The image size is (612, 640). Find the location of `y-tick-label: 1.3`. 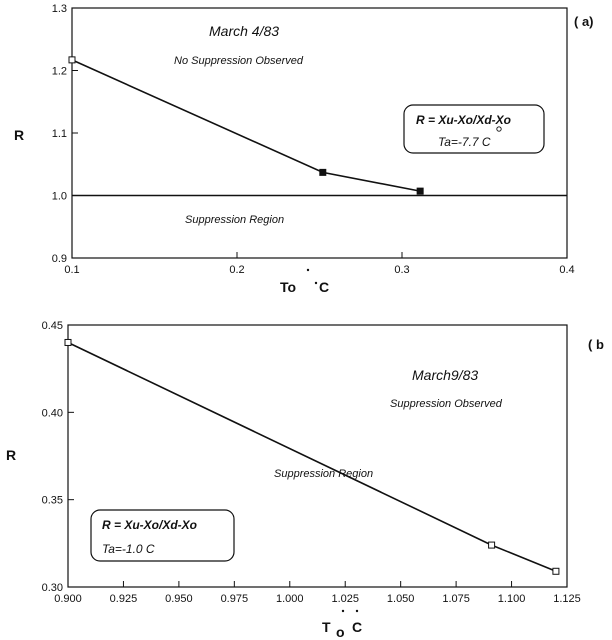

y-tick-label: 1.3 is located at coordinates (59, 9).